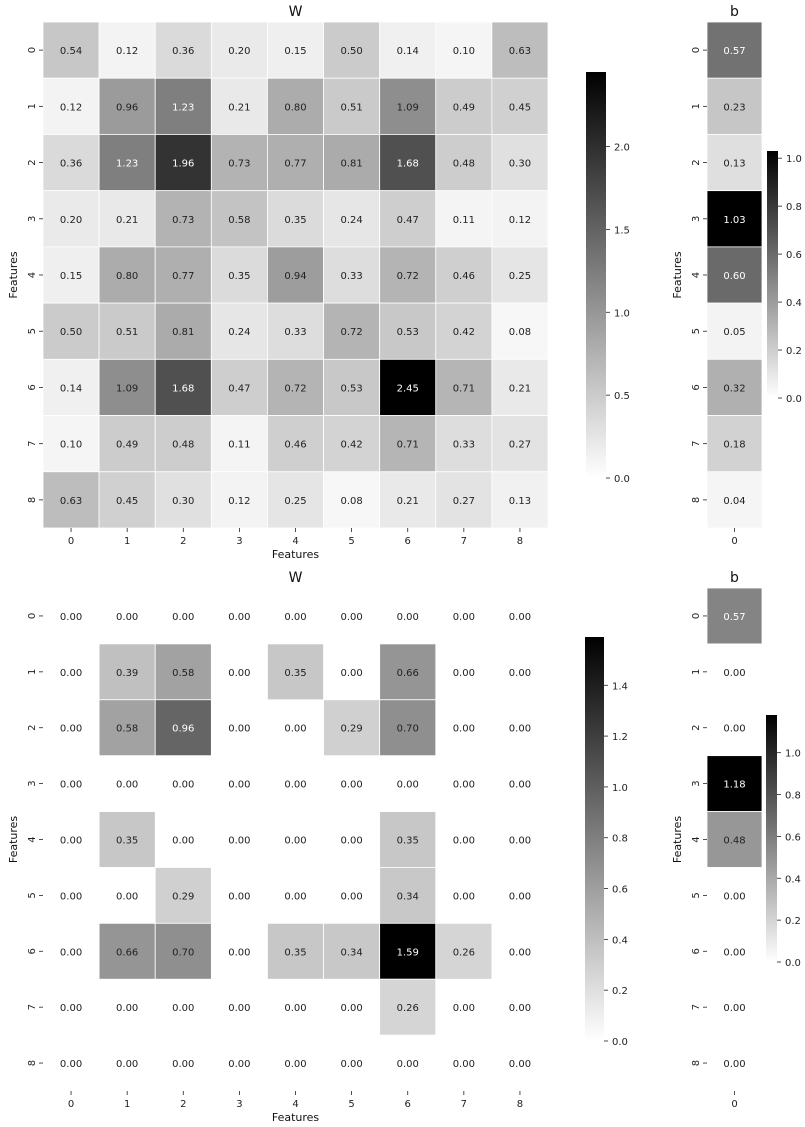 This screenshot has width=805, height=1127. Describe the element at coordinates (32, 616) in the screenshot. I see `chart2-ytick-label: 0` at that location.